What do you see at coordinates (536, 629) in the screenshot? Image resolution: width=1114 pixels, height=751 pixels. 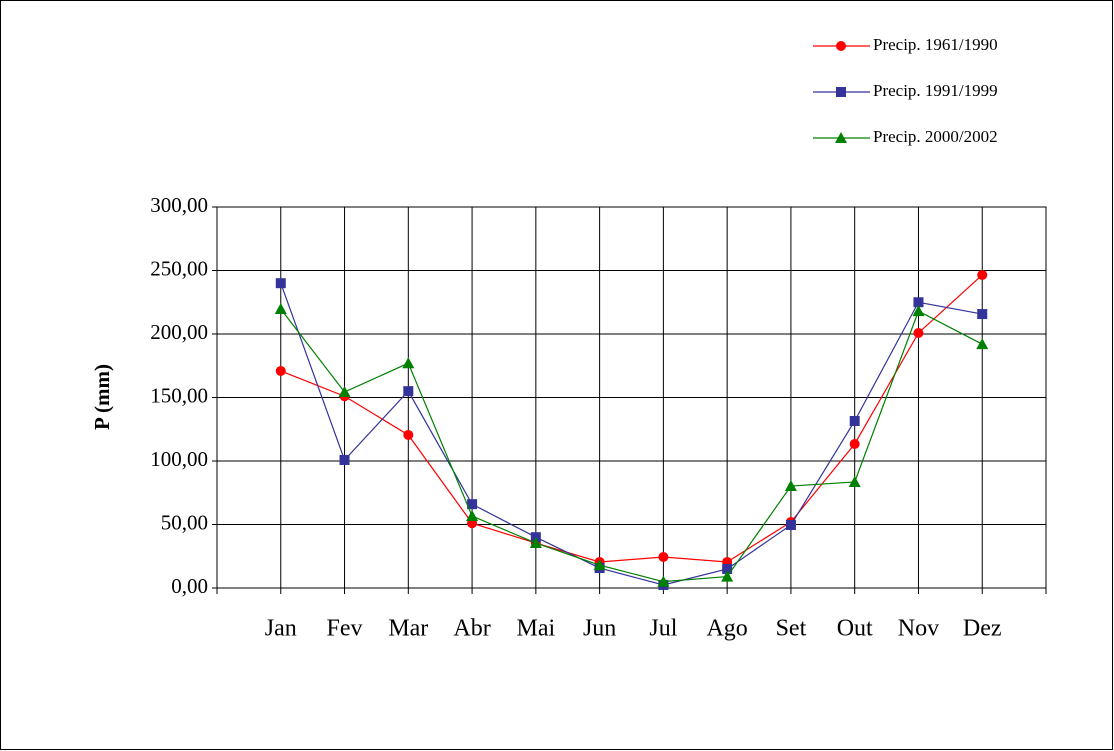 I see `x-tick-label: Mai` at bounding box center [536, 629].